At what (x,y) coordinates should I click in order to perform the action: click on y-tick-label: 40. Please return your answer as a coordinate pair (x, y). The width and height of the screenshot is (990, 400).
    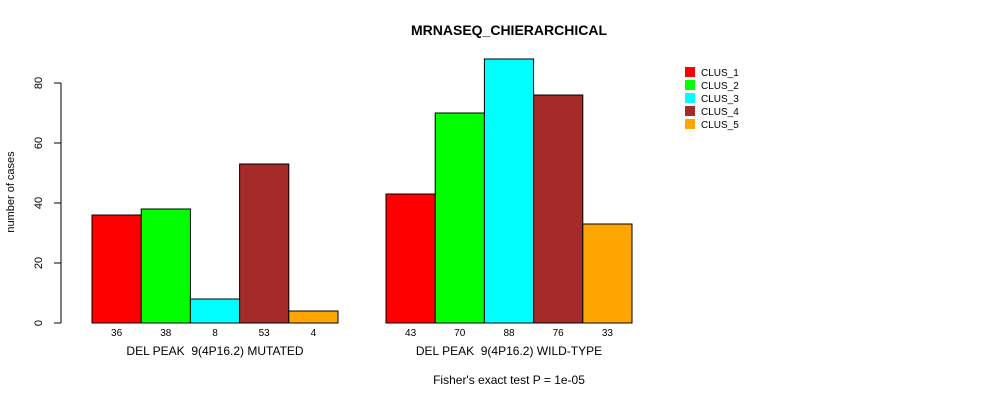
    Looking at the image, I should click on (39, 203).